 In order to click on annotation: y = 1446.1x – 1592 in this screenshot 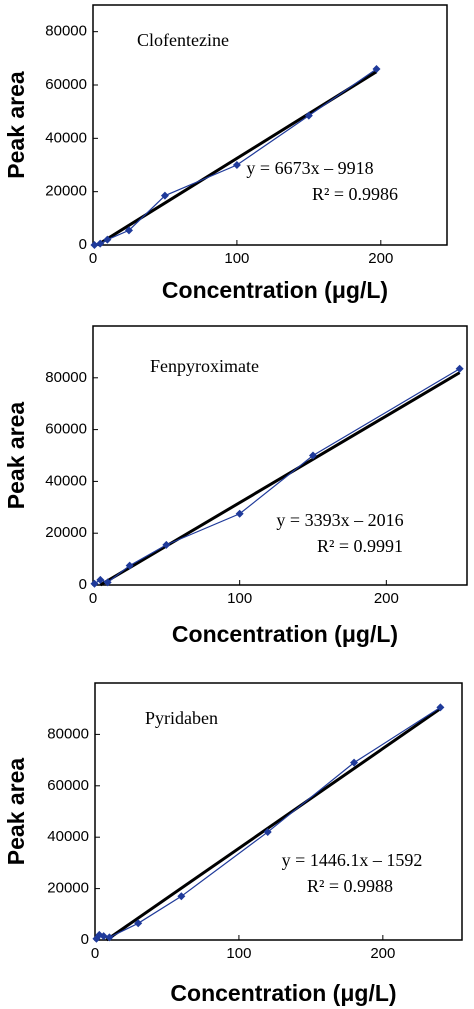, I will do `click(352, 860)`.